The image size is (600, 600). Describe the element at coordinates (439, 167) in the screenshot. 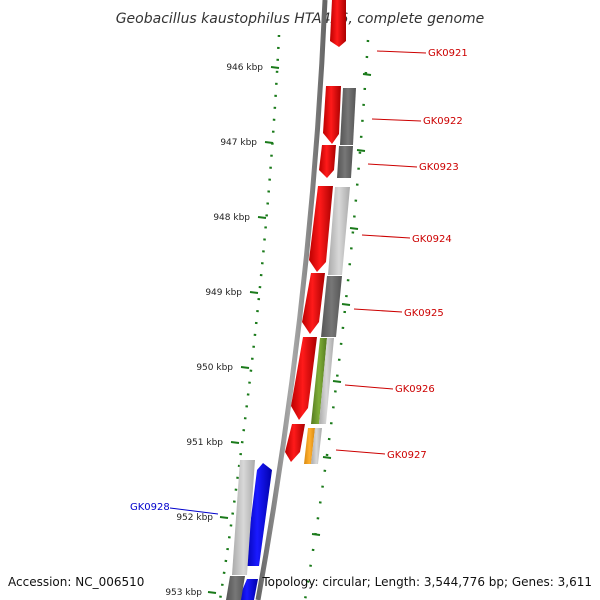

I see `label-gk0923: GK0923` at that location.